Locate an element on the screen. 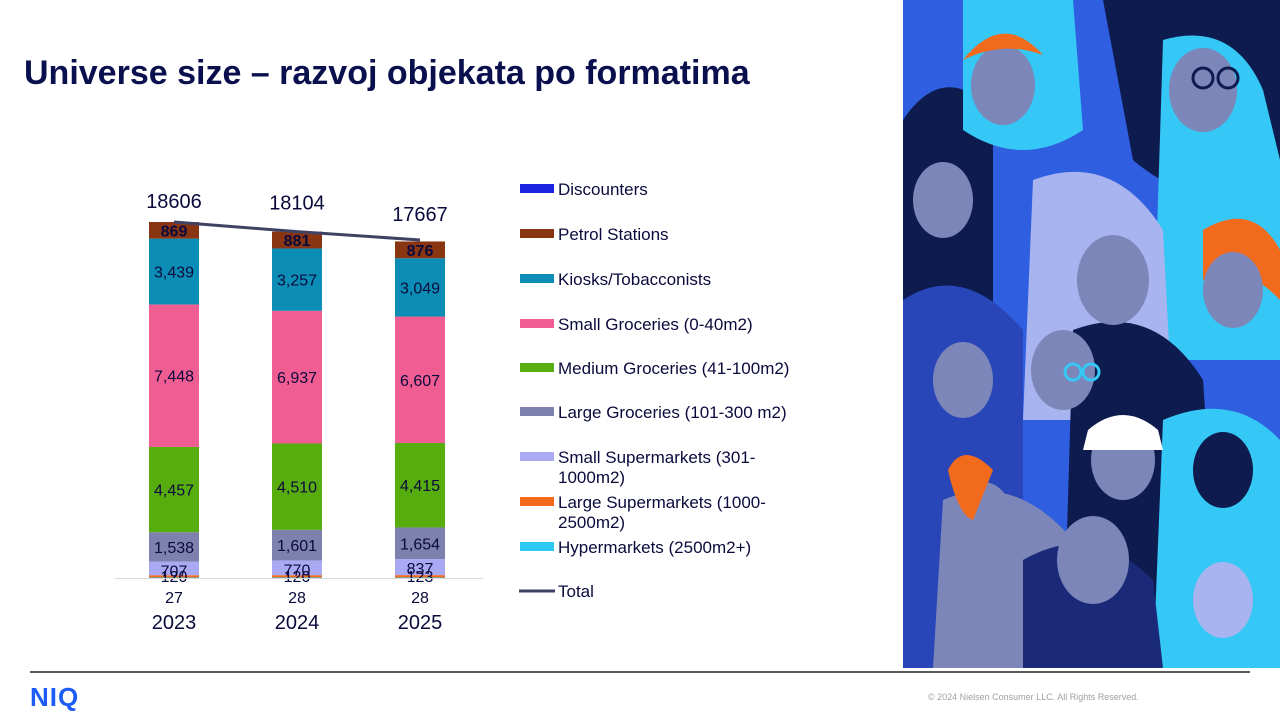  legend-label-7: Large Supermarkets (1000-2500m2) is located at coordinates (662, 512).